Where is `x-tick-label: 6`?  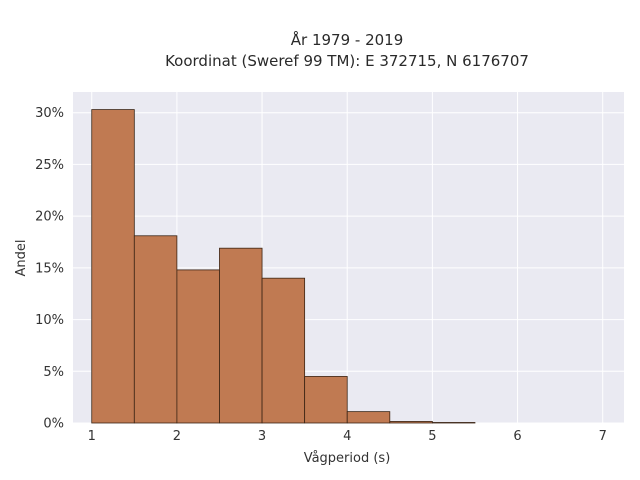 x-tick-label: 6 is located at coordinates (517, 436).